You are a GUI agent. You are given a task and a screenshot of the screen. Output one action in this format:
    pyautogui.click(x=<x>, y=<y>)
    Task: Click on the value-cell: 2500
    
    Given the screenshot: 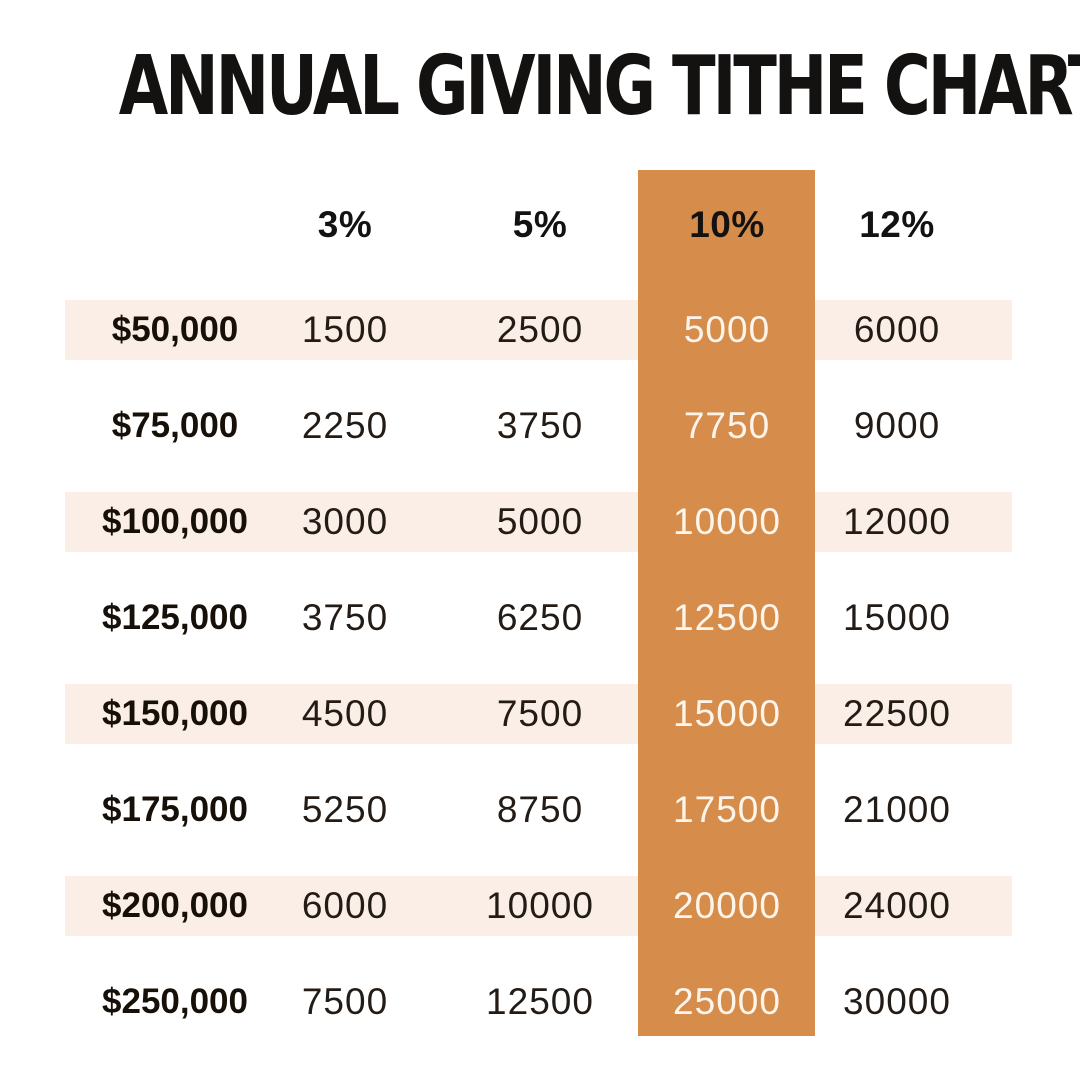 What is the action you would take?
    pyautogui.click(x=540, y=329)
    